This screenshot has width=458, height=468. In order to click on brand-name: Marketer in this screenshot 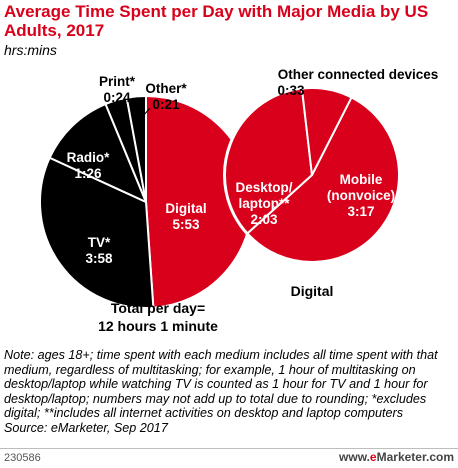, I will do `click(401, 457)`.